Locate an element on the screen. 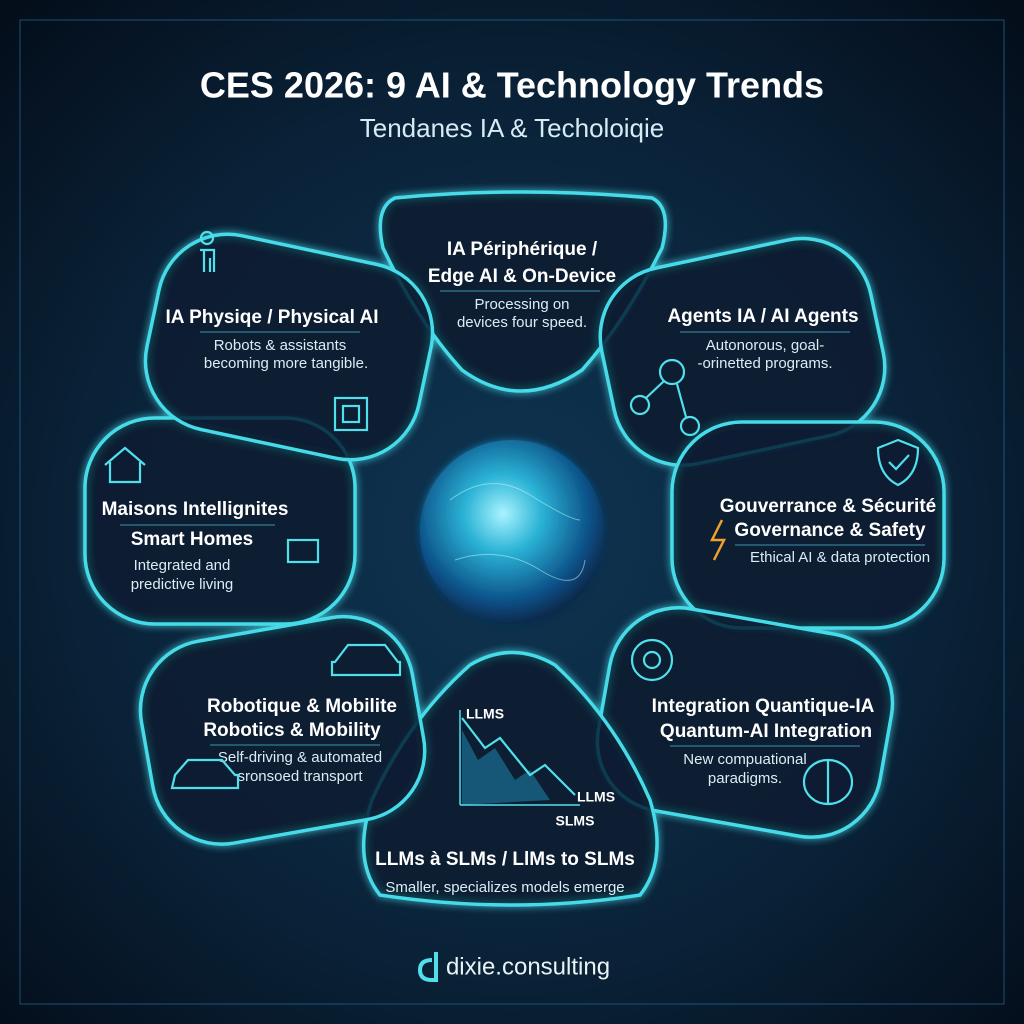 This screenshot has width=1024, height=1024. chart-label: SLMS is located at coordinates (575, 821).